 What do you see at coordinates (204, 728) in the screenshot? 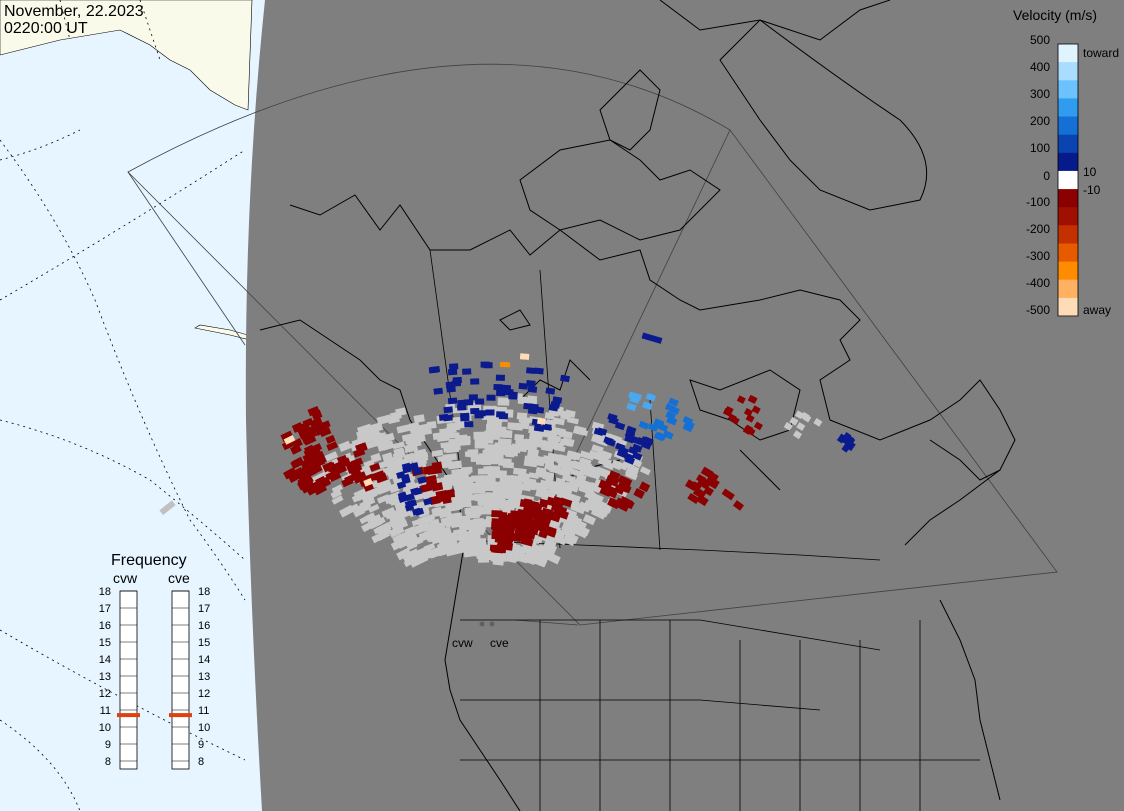
I see `frequency-scale-right: 10` at bounding box center [204, 728].